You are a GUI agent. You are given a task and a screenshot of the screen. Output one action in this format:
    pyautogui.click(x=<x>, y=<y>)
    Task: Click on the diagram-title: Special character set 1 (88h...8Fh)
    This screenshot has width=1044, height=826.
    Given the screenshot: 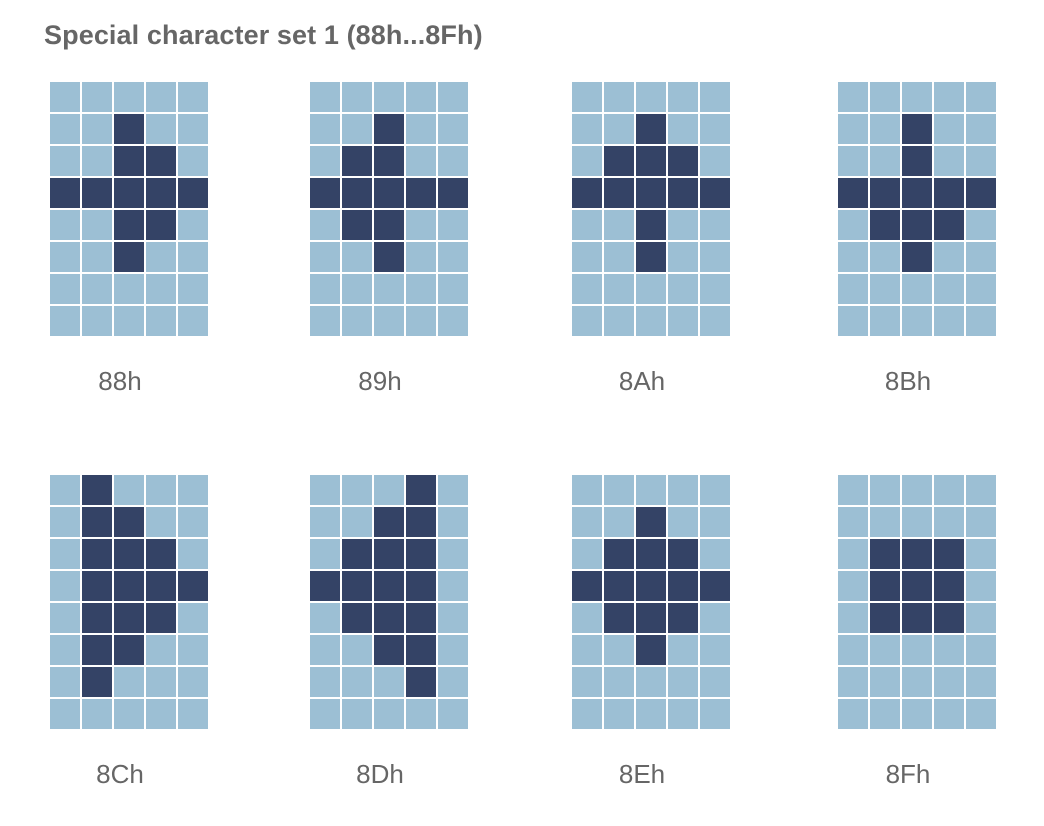 What is the action you would take?
    pyautogui.click(x=263, y=35)
    